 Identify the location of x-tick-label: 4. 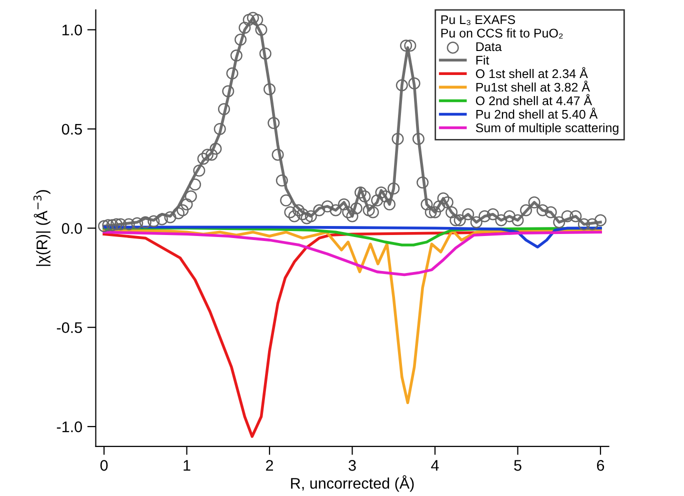
(435, 465).